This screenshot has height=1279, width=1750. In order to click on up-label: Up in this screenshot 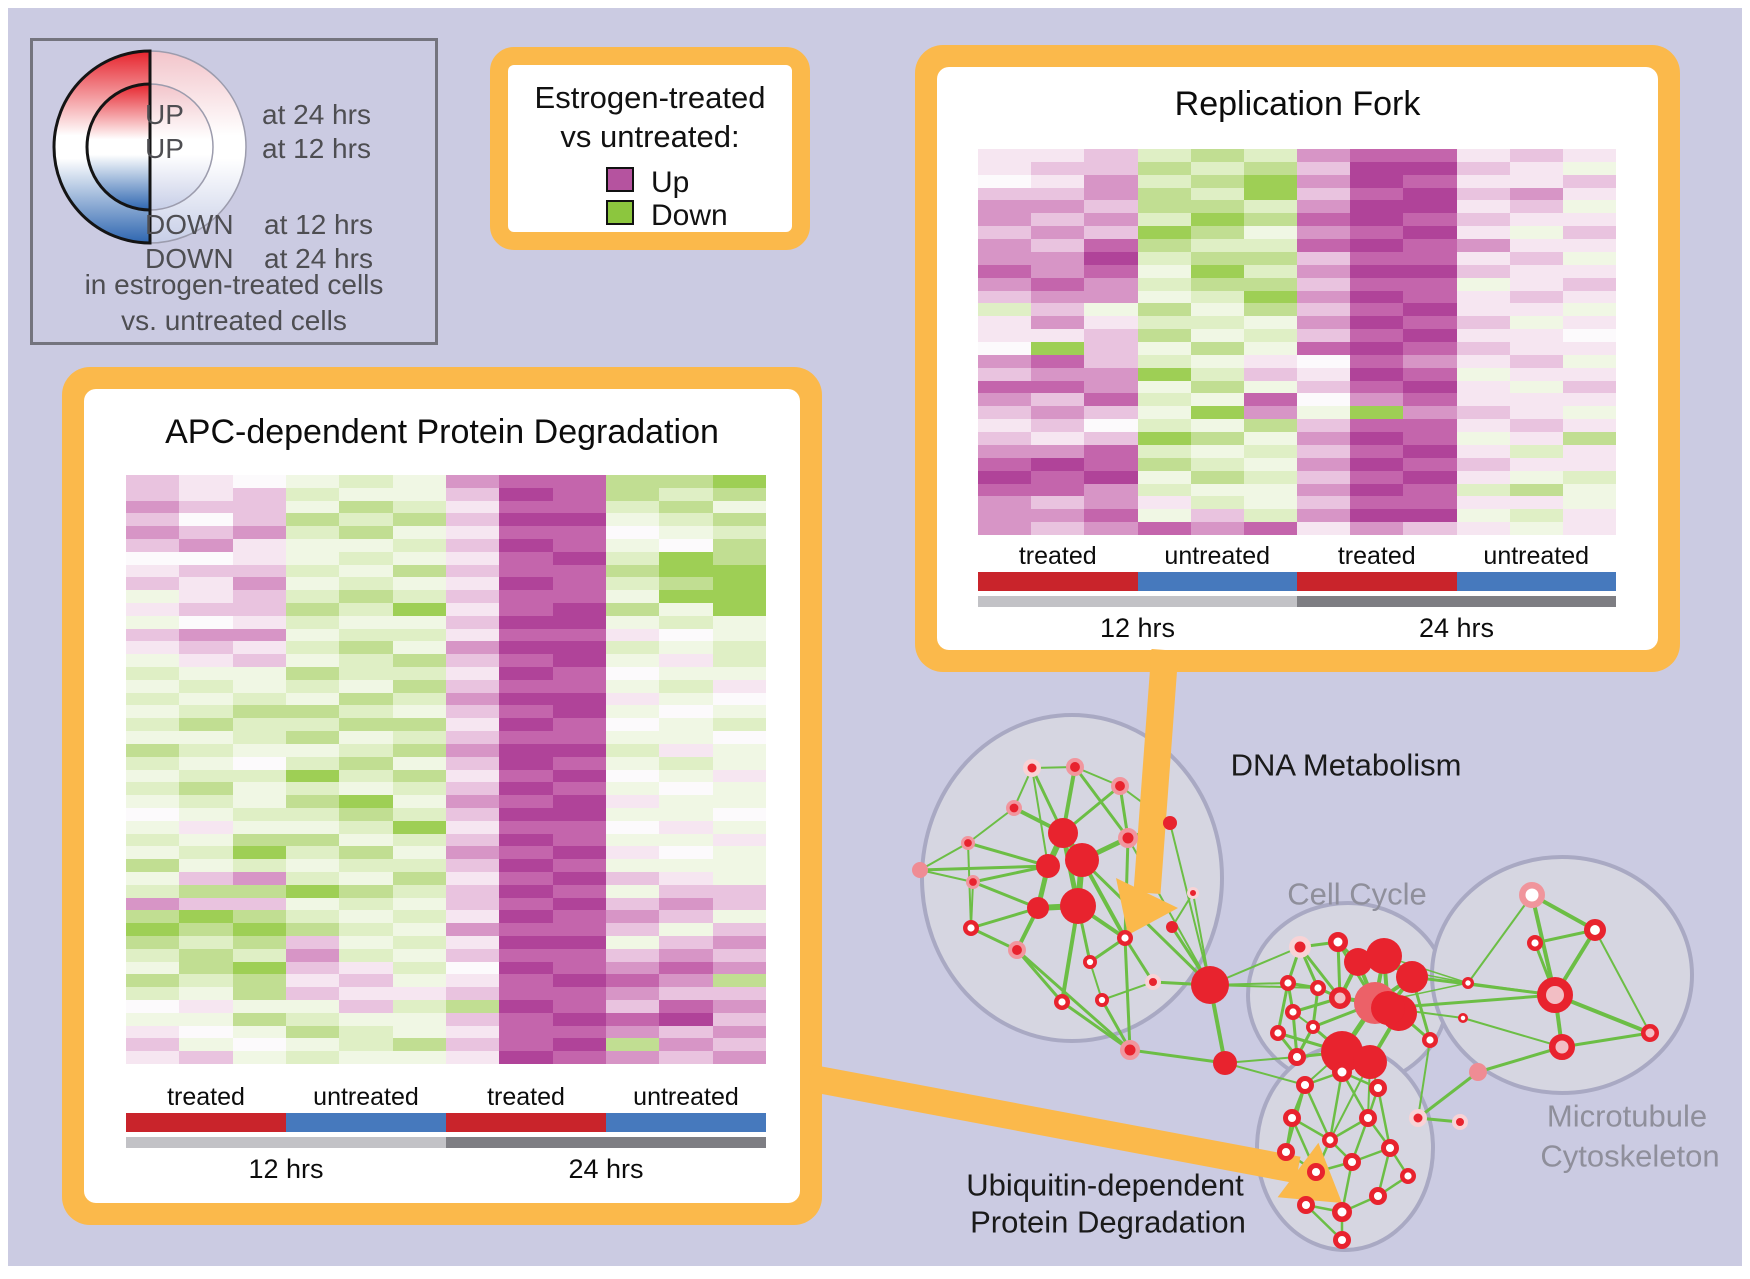, I will do `click(670, 182)`.